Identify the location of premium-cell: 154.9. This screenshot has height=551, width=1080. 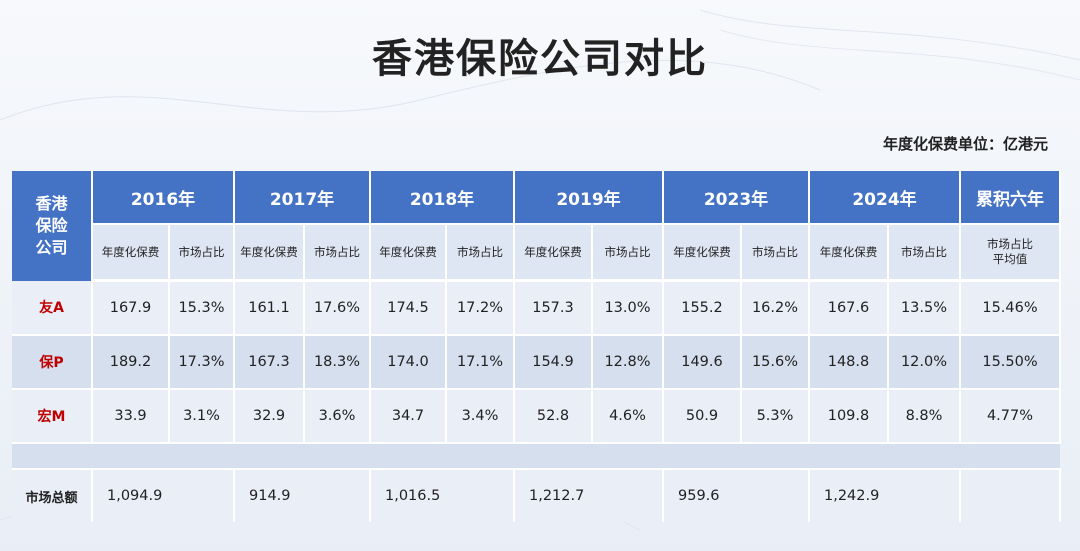
(553, 362).